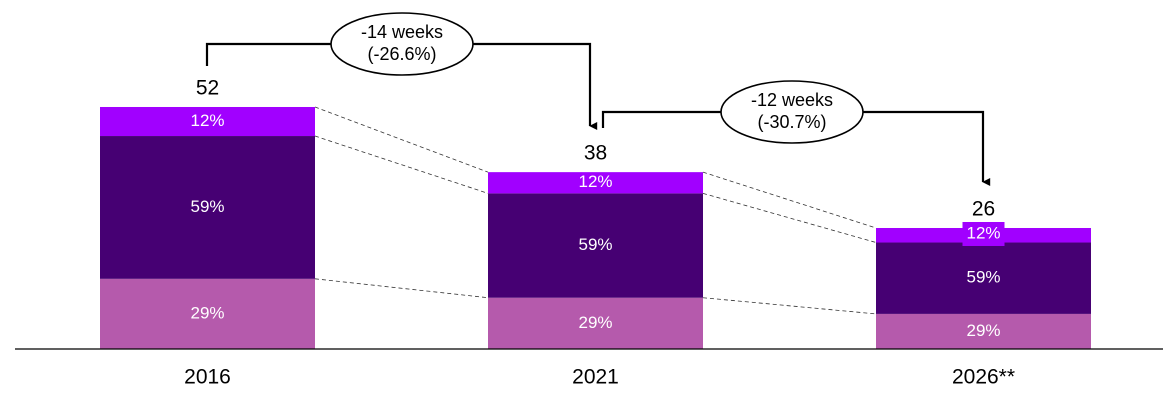 This screenshot has height=395, width=1163. Describe the element at coordinates (207, 88) in the screenshot. I see `total-label: 52` at that location.